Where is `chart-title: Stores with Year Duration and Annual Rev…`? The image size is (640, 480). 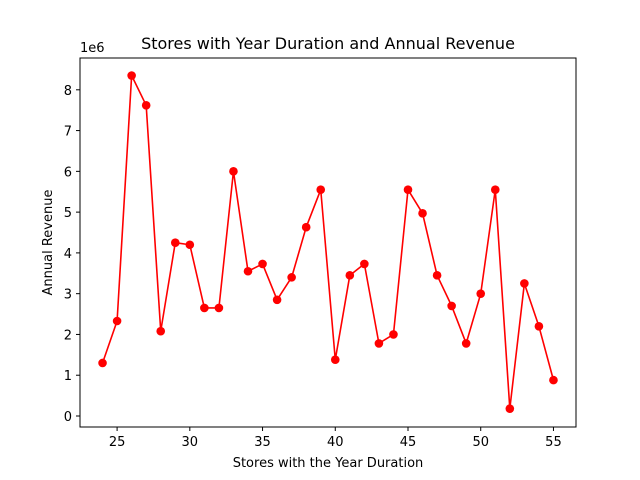 chart-title: Stores with Year Duration and Annual Rev… is located at coordinates (328, 43).